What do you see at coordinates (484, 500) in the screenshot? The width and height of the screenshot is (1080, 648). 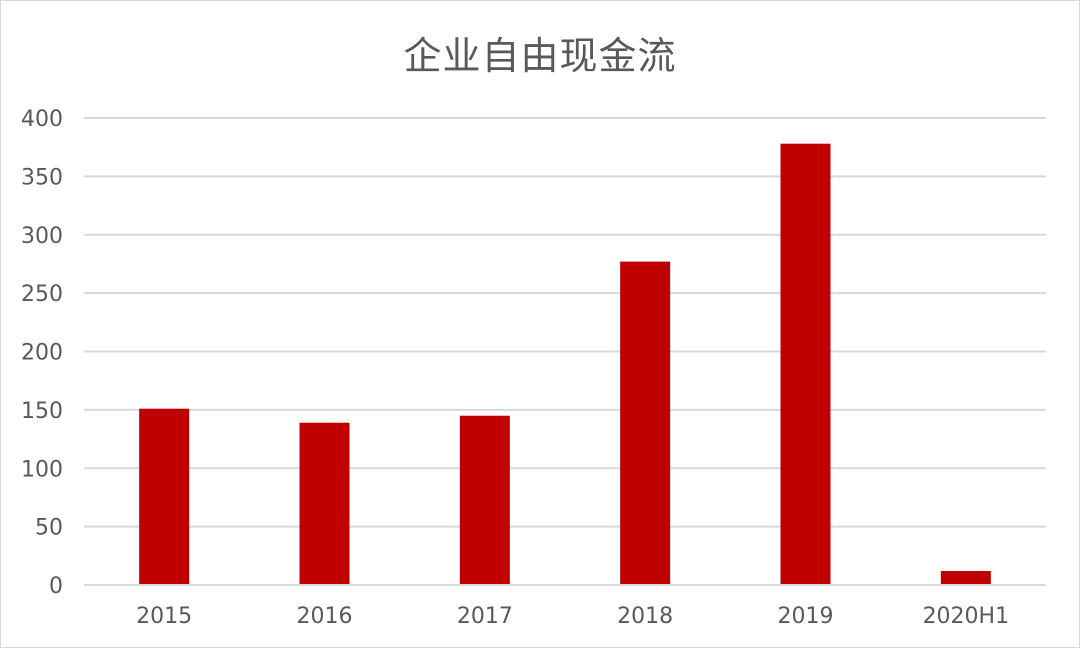 I see `bar-2017` at bounding box center [484, 500].